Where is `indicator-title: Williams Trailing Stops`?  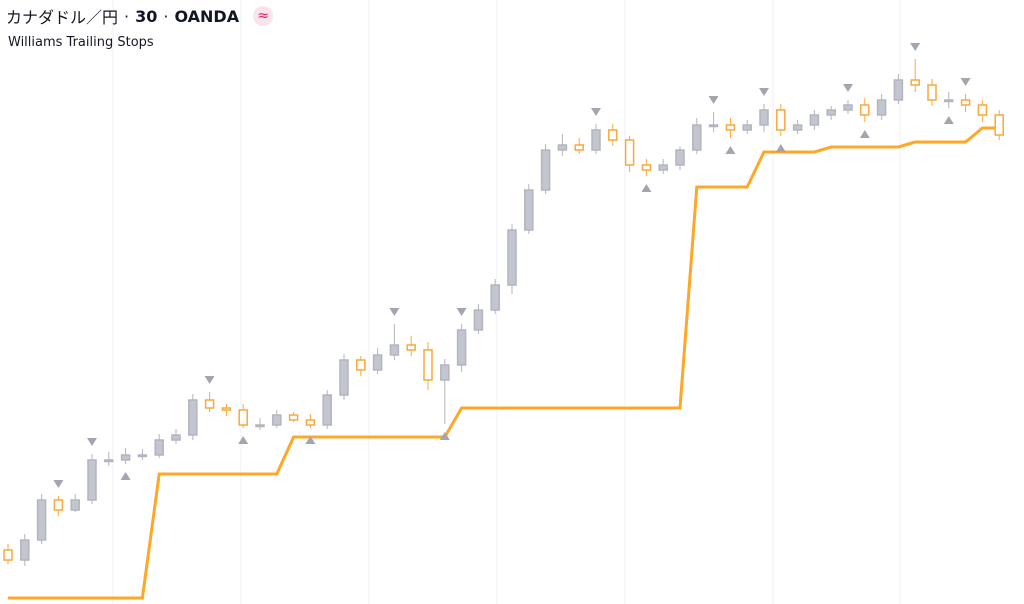
indicator-title: Williams Trailing Stops is located at coordinates (81, 42).